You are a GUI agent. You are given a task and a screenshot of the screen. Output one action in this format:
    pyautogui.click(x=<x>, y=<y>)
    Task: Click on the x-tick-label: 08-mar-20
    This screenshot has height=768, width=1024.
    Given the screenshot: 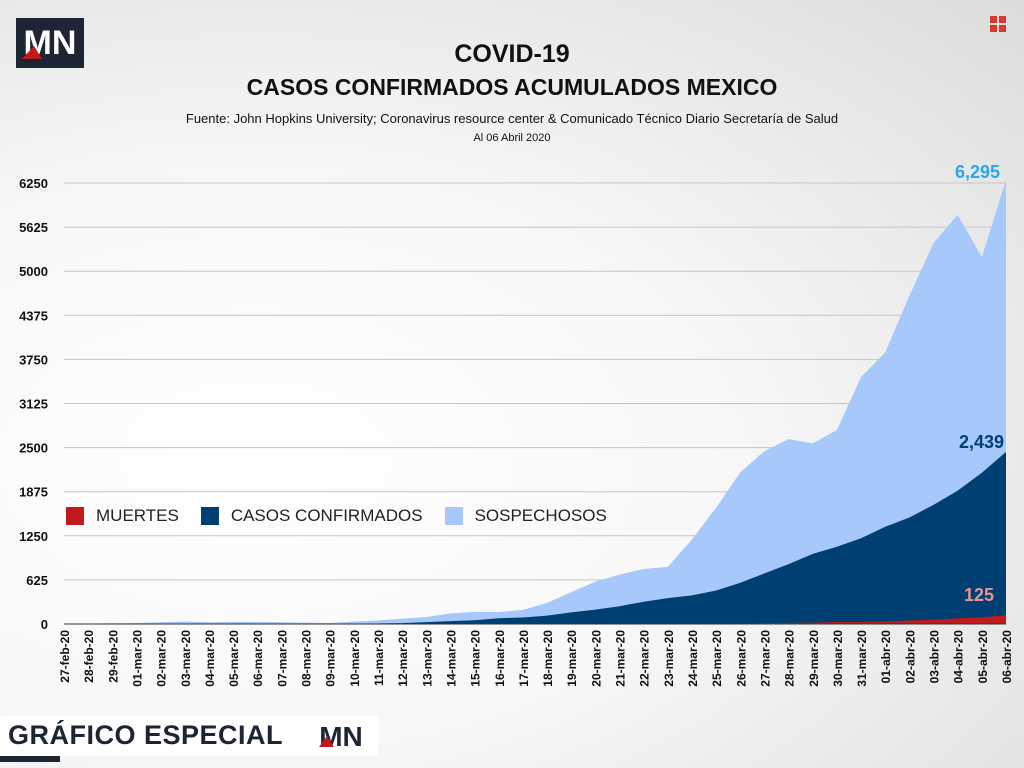 What is the action you would take?
    pyautogui.click(x=307, y=658)
    